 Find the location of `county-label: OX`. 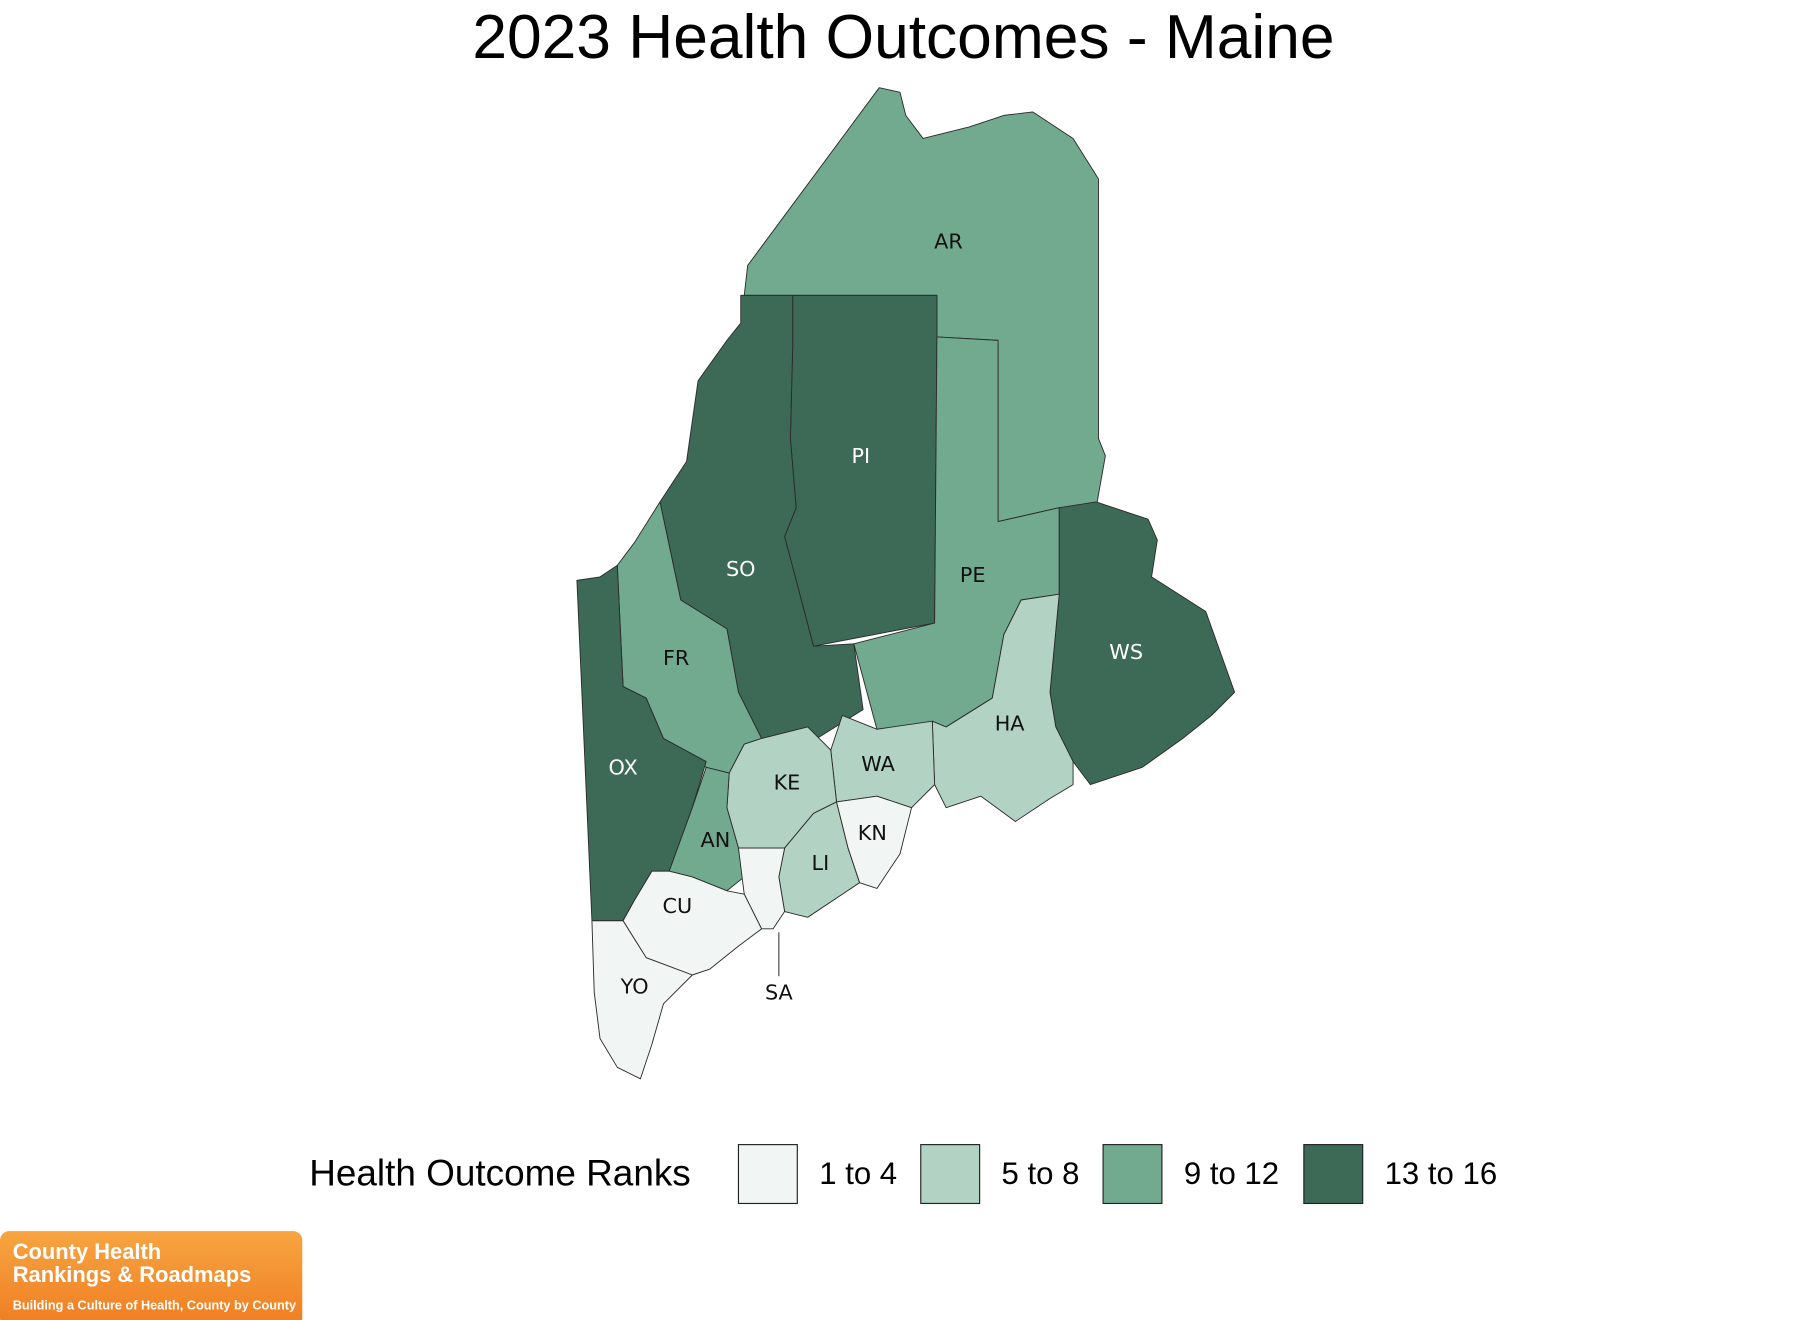

county-label: OX is located at coordinates (622, 767).